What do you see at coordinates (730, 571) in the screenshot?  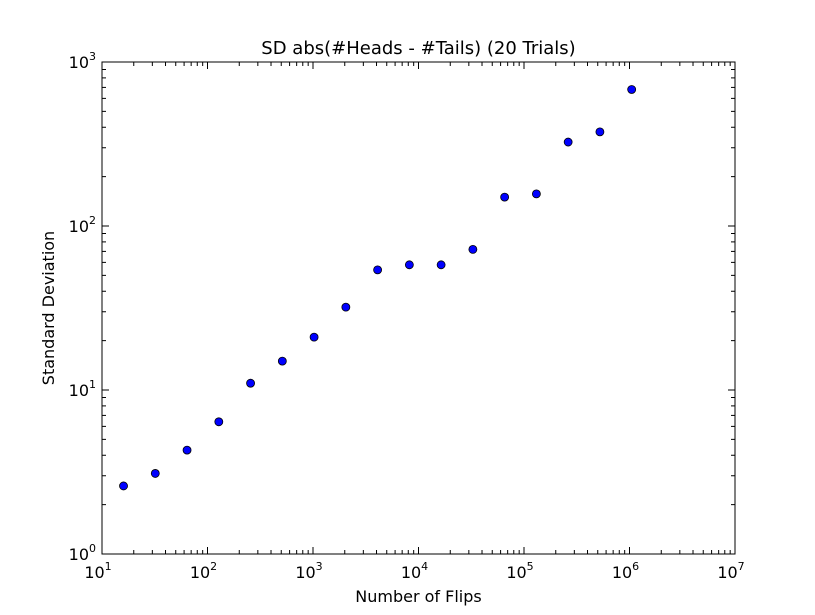 I see `x-tick-label: 10⁷` at bounding box center [730, 571].